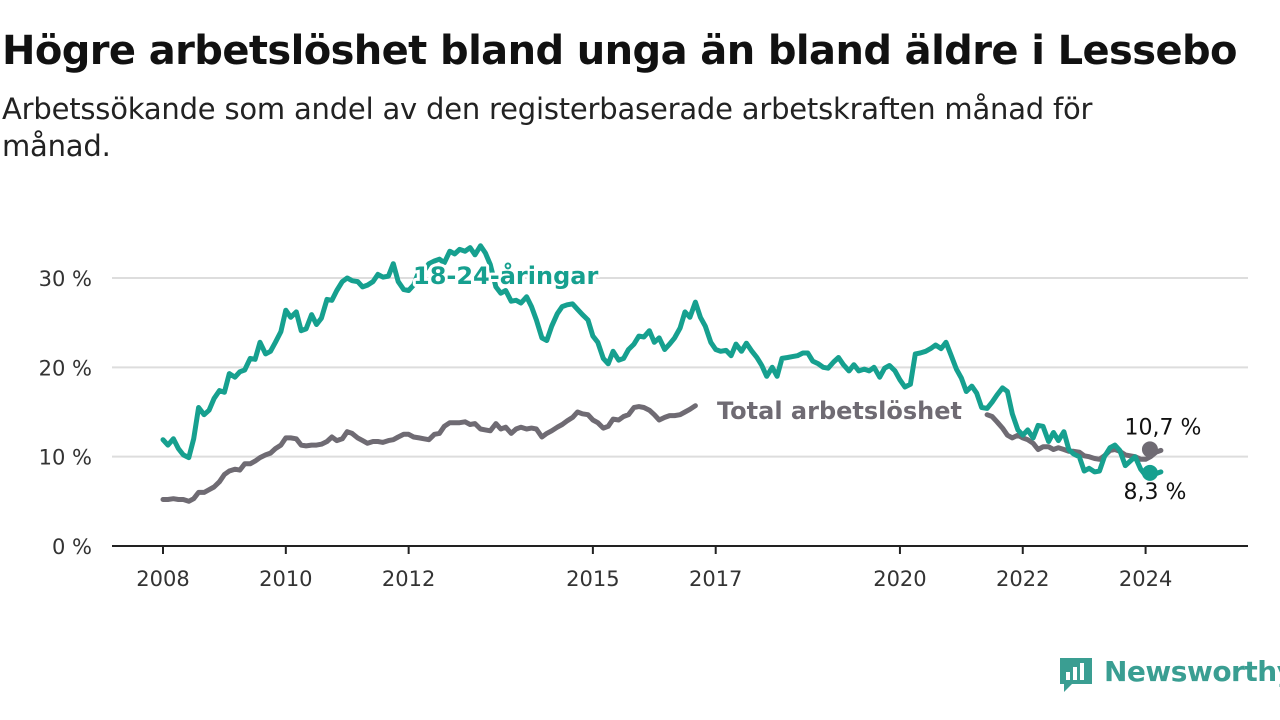 The image size is (1280, 720). What do you see at coordinates (162, 579) in the screenshot?
I see `x-tick-label: 2008` at bounding box center [162, 579].